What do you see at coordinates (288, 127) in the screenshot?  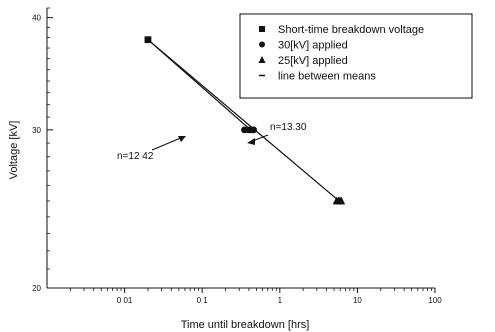 I see `annotation-n-13-30: n=13.30` at bounding box center [288, 127].